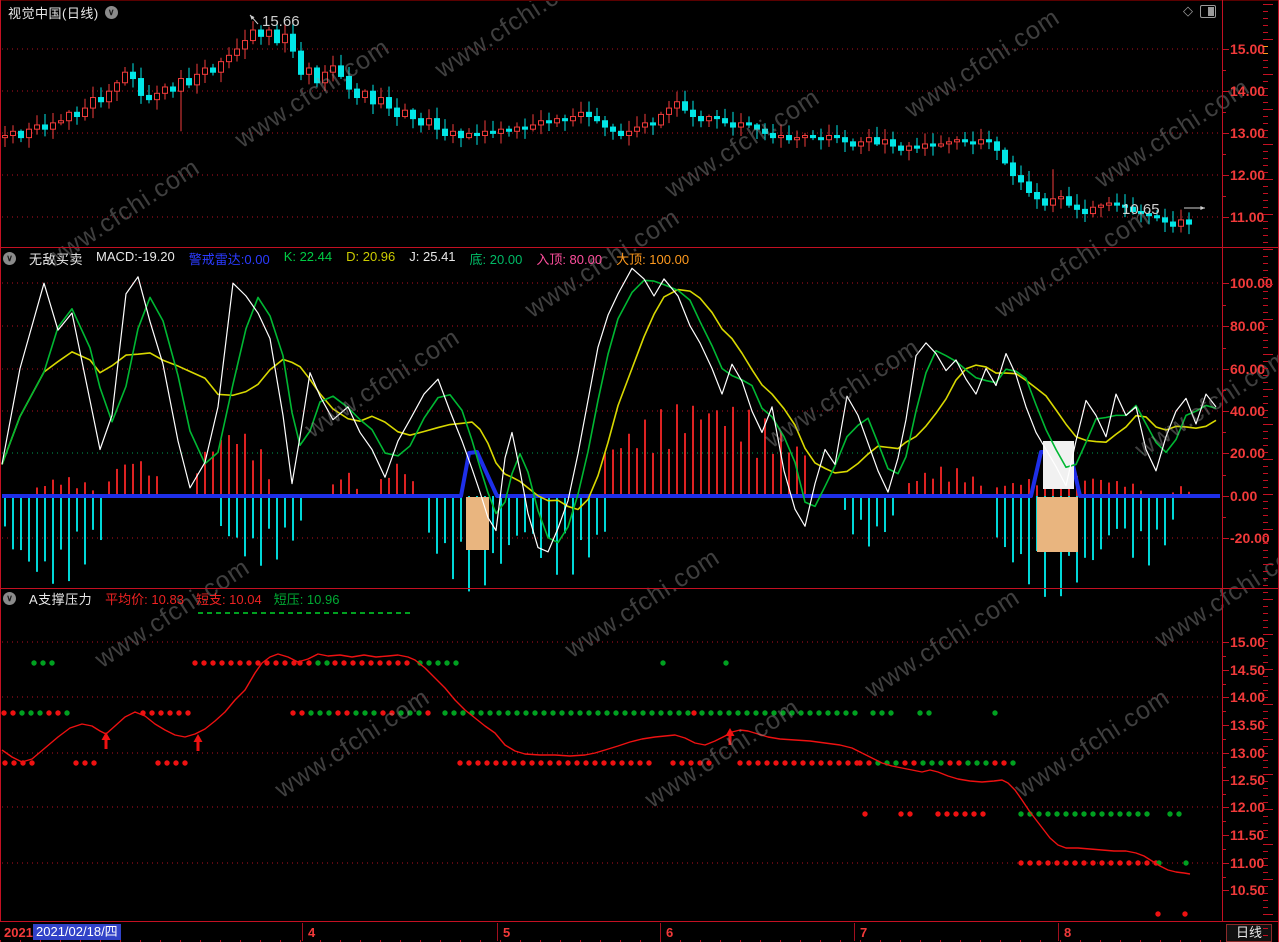 This screenshot has height=942, width=1279. Describe the element at coordinates (144, 599) in the screenshot. I see `support-metric: 平均价: 10.83` at that location.